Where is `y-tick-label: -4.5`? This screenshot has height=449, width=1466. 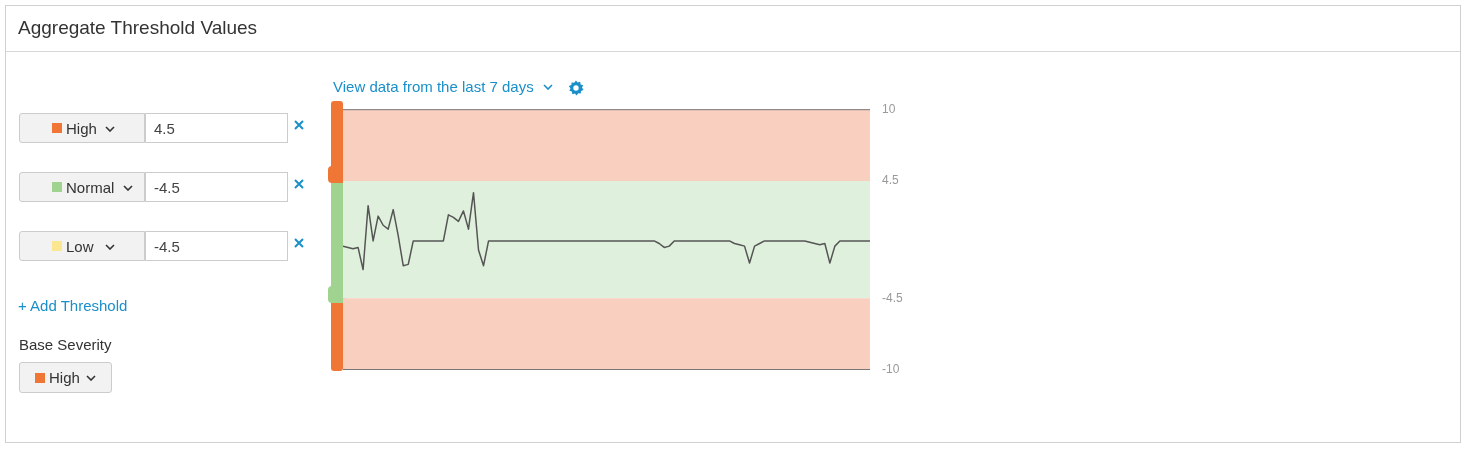 y-tick-label: -4.5 is located at coordinates (892, 297).